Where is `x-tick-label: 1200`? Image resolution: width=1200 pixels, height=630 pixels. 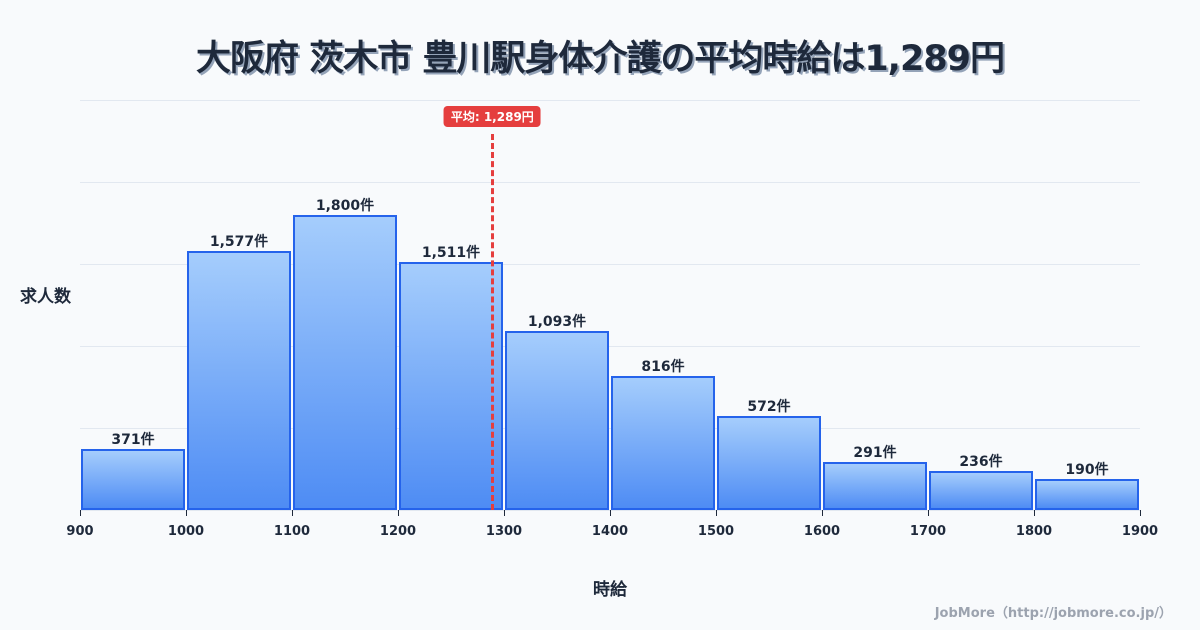
x-tick-label: 1200 is located at coordinates (398, 531).